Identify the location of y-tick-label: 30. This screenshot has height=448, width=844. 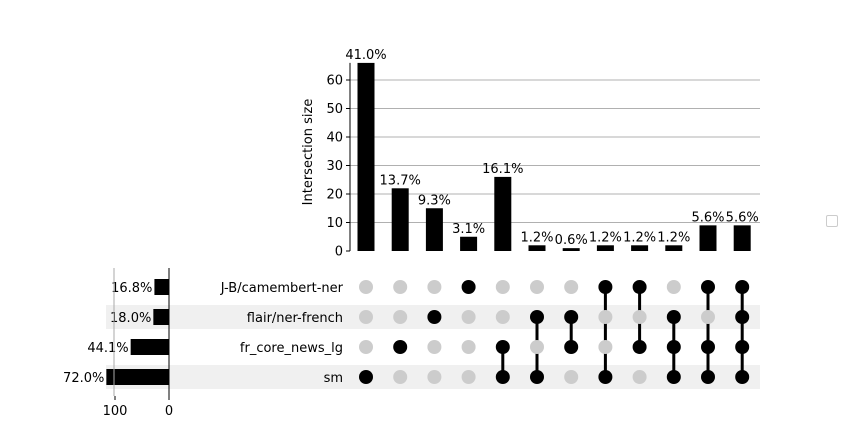
(334, 166).